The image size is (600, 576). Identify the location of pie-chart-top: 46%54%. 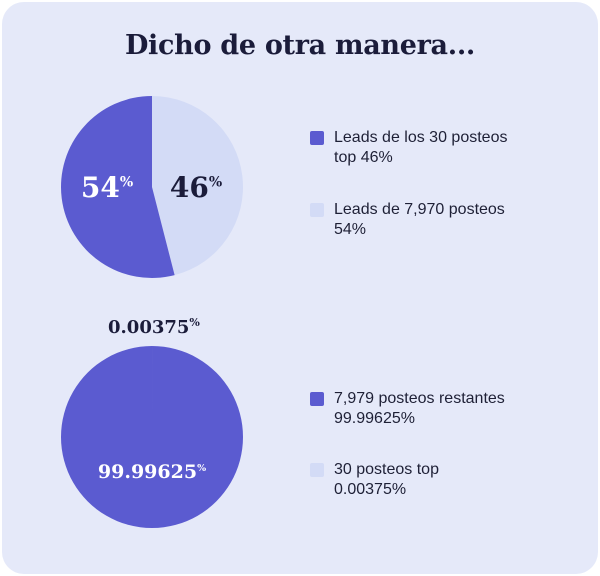
(152, 187).